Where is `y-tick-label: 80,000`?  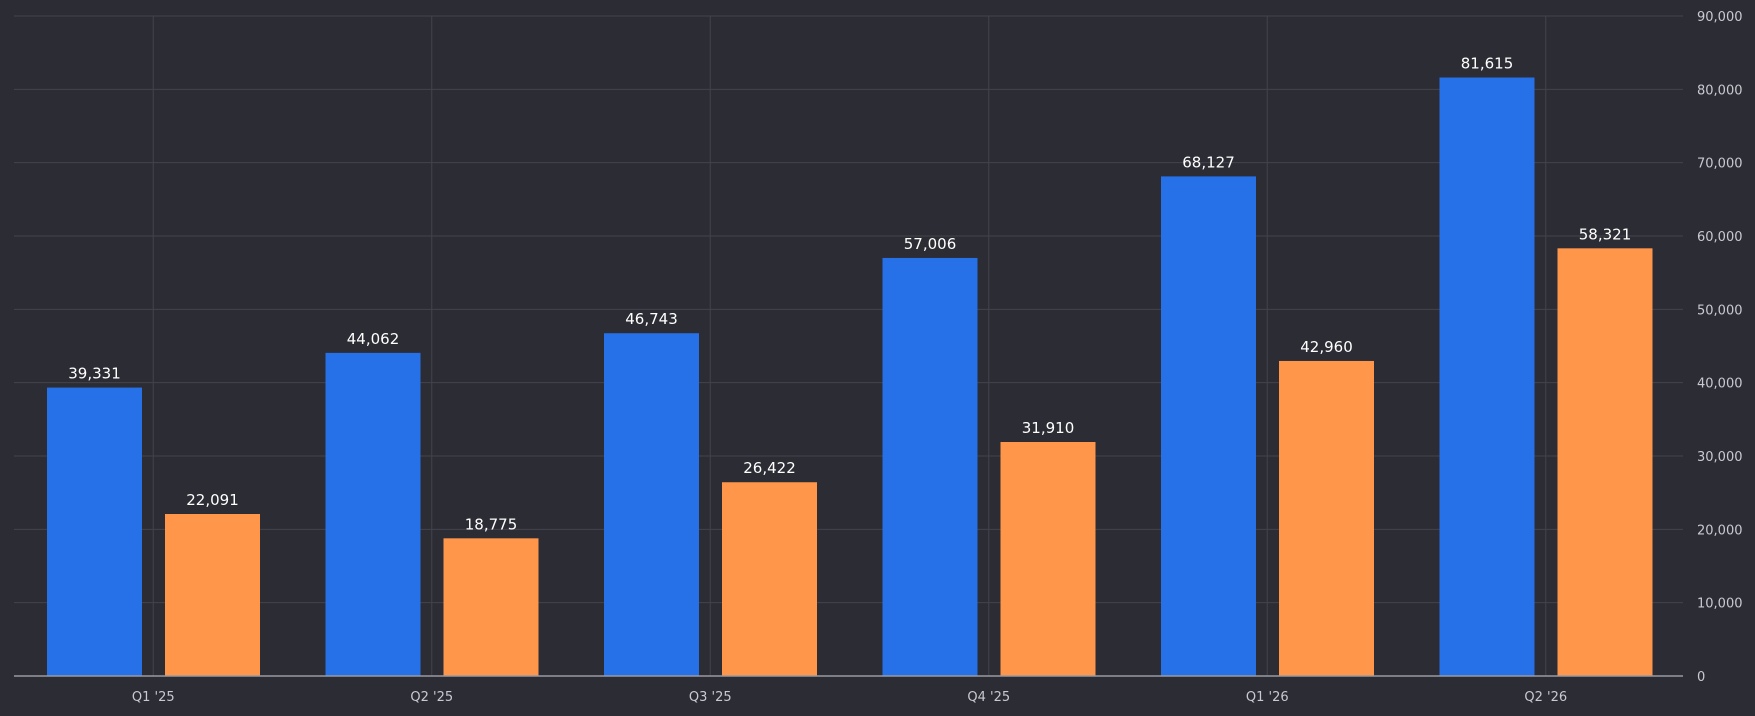 y-tick-label: 80,000 is located at coordinates (1720, 90).